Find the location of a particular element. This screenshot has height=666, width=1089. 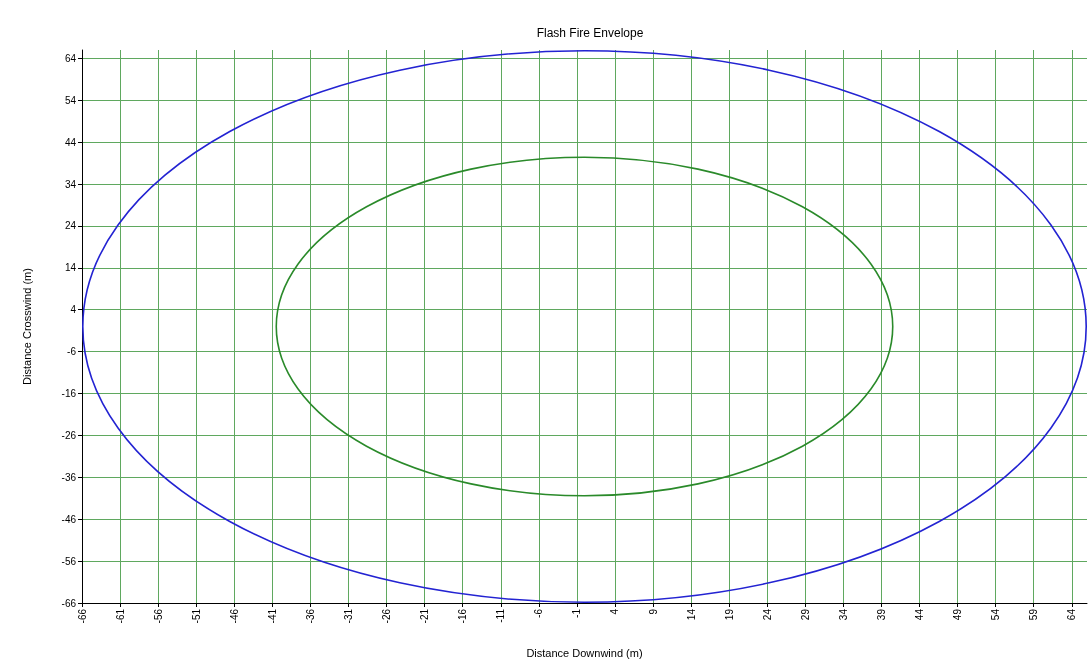

y-tick-label: 54 is located at coordinates (70, 100).